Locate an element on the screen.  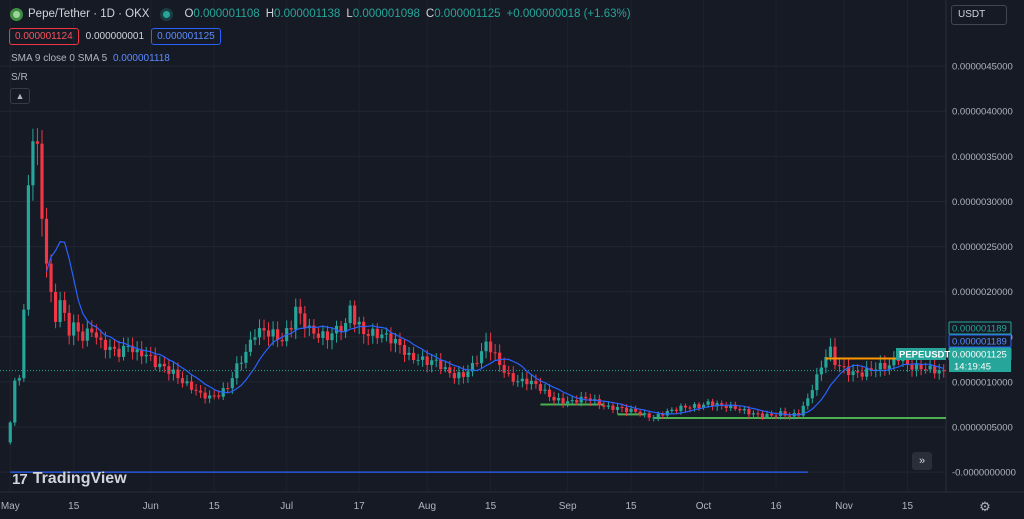
y-tick-label: 0.0000045000 is located at coordinates (982, 67).